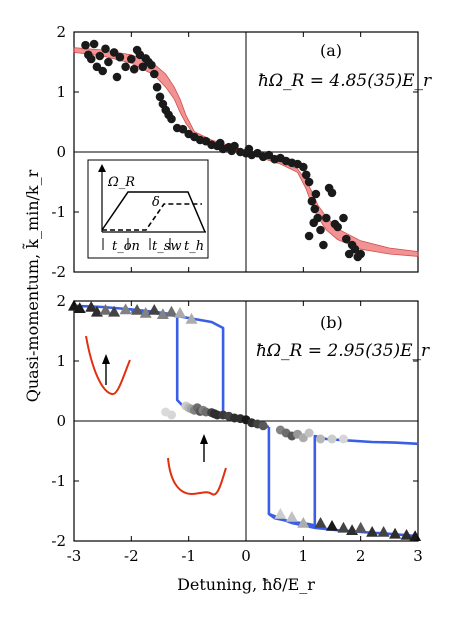 This screenshot has width=476, height=617. I want to click on x-tick-label: 1, so click(304, 556).